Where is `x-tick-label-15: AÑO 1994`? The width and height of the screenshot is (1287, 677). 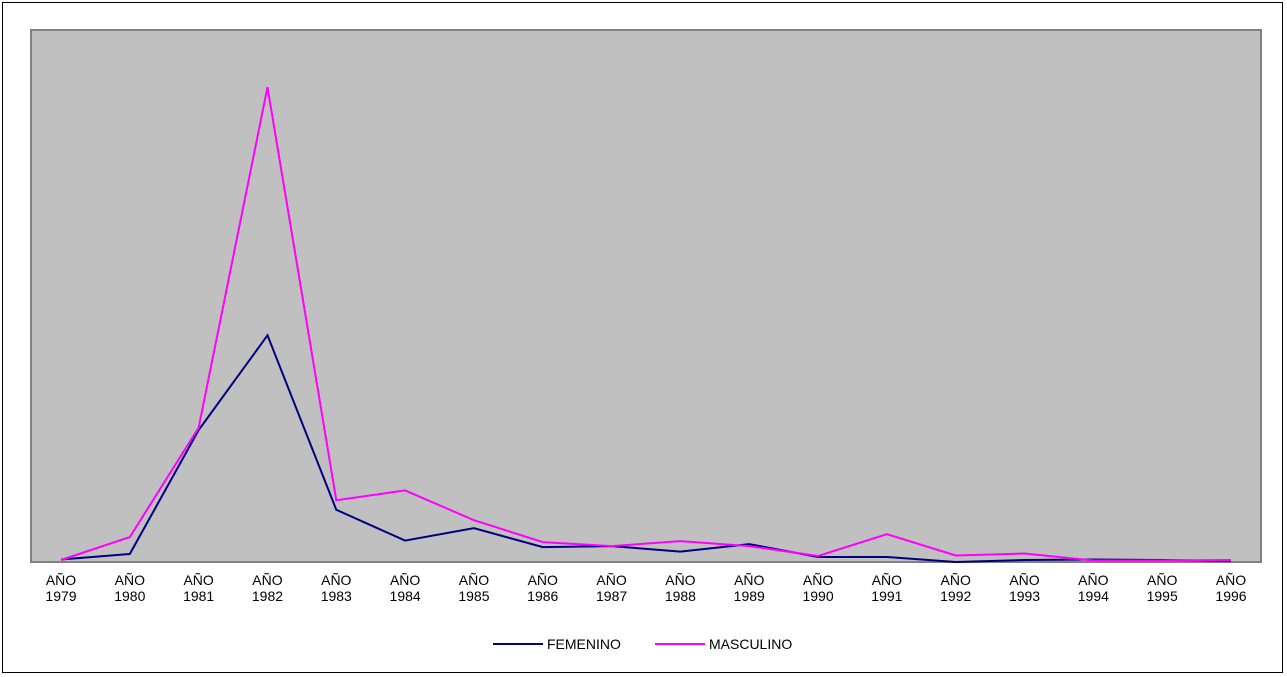 x-tick-label-15: AÑO 1994 is located at coordinates (1093, 588).